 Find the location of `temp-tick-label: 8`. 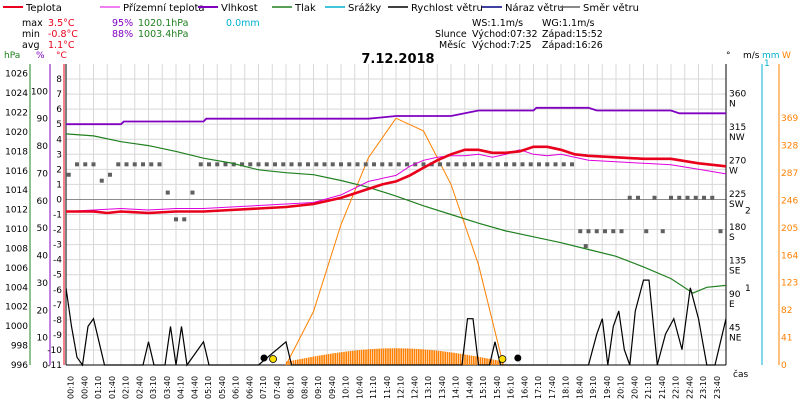

temp-tick-label: 8 is located at coordinates (59, 80).